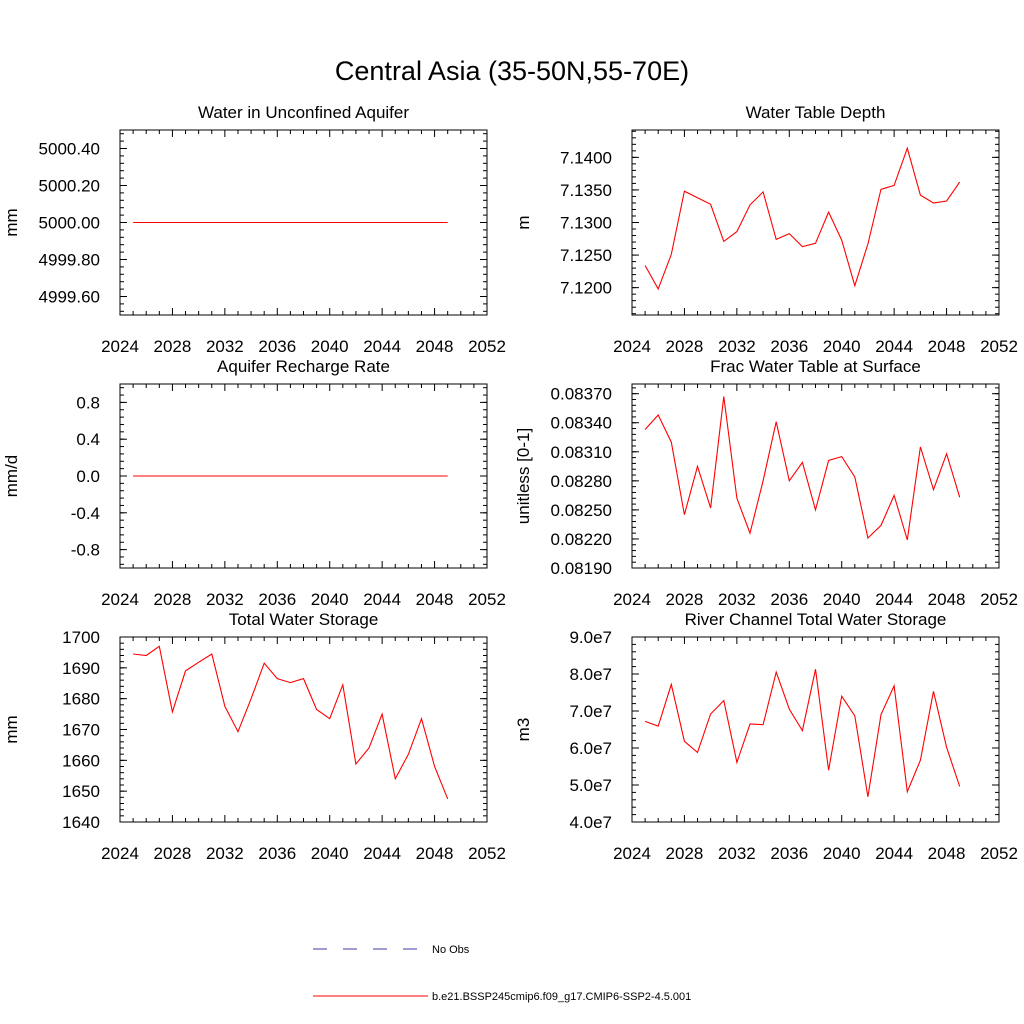 Image resolution: width=1024 pixels, height=1024 pixels. I want to click on y-axis-label: m3, so click(523, 730).